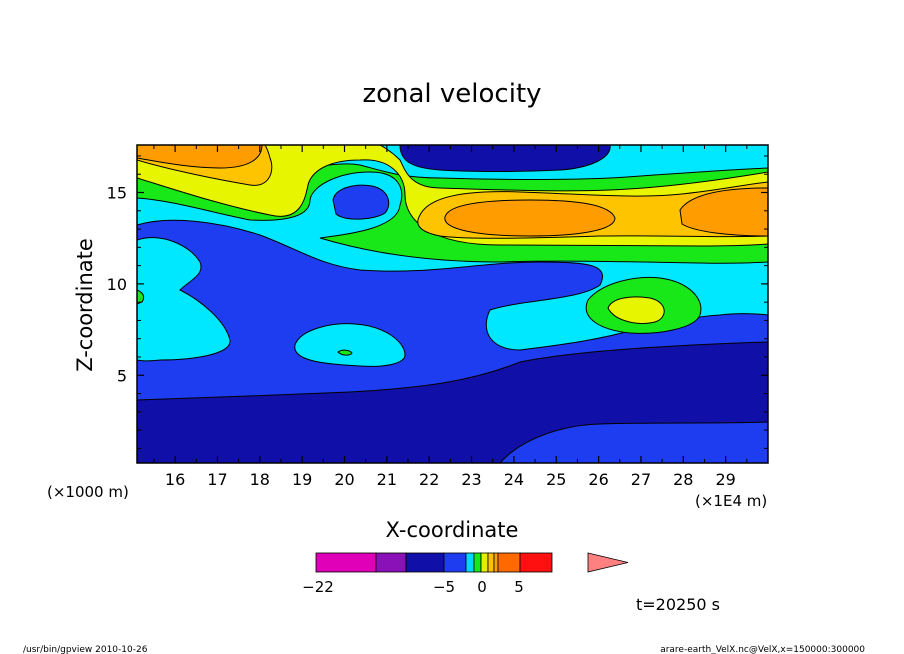  What do you see at coordinates (731, 501) in the screenshot?
I see `x-scale-note: (×1E4 m)` at bounding box center [731, 501].